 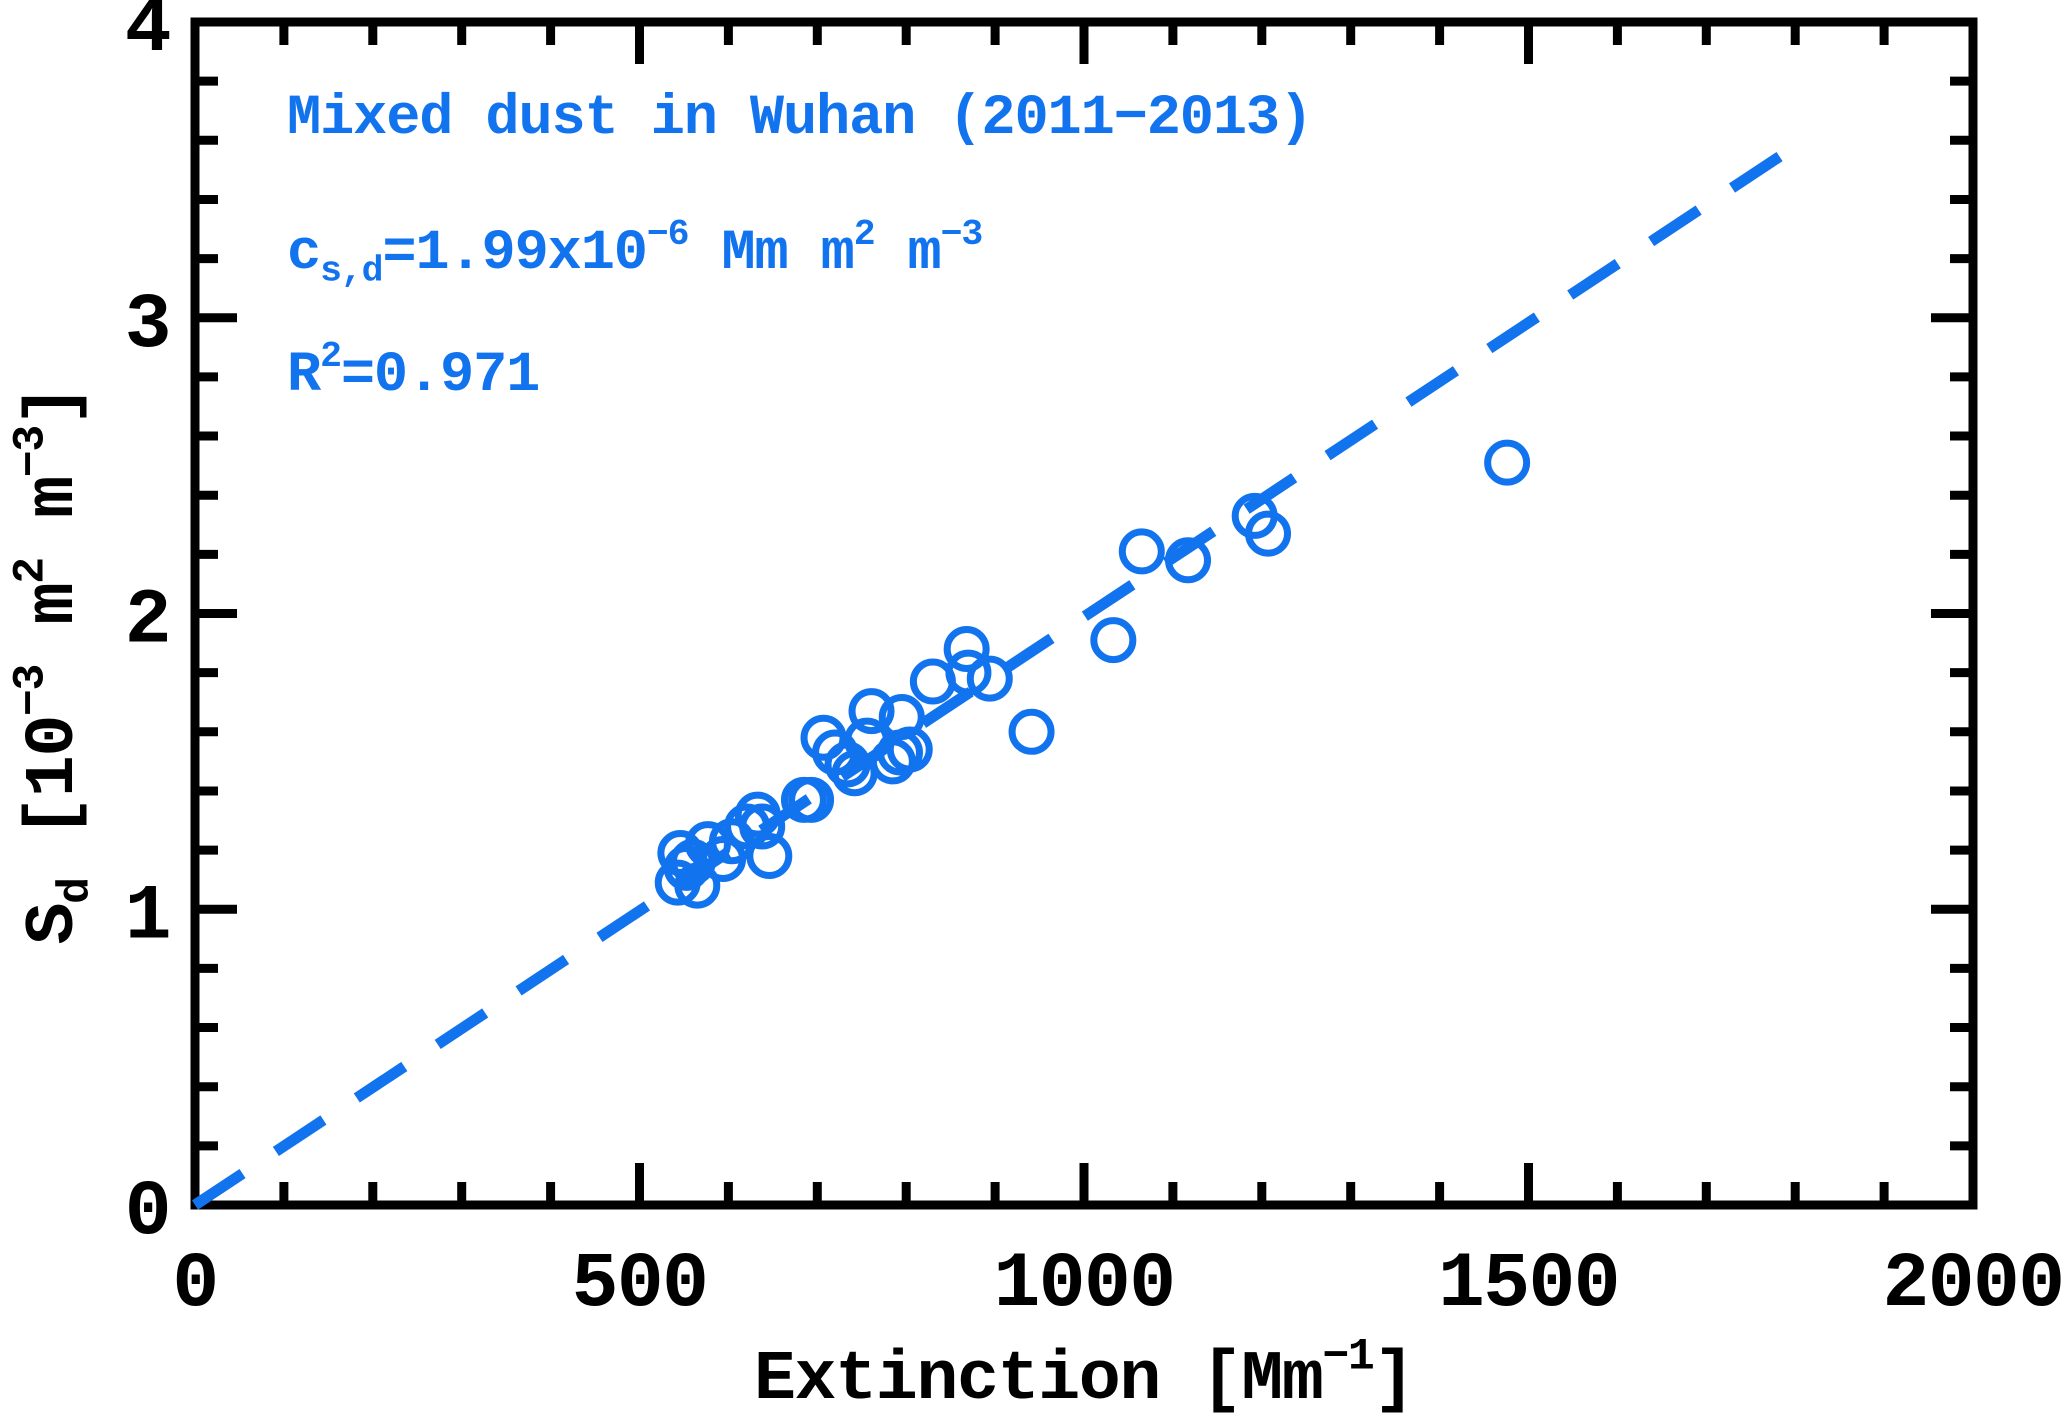 I want to click on series-mixed-dust-observations, so click(x=1092, y=674).